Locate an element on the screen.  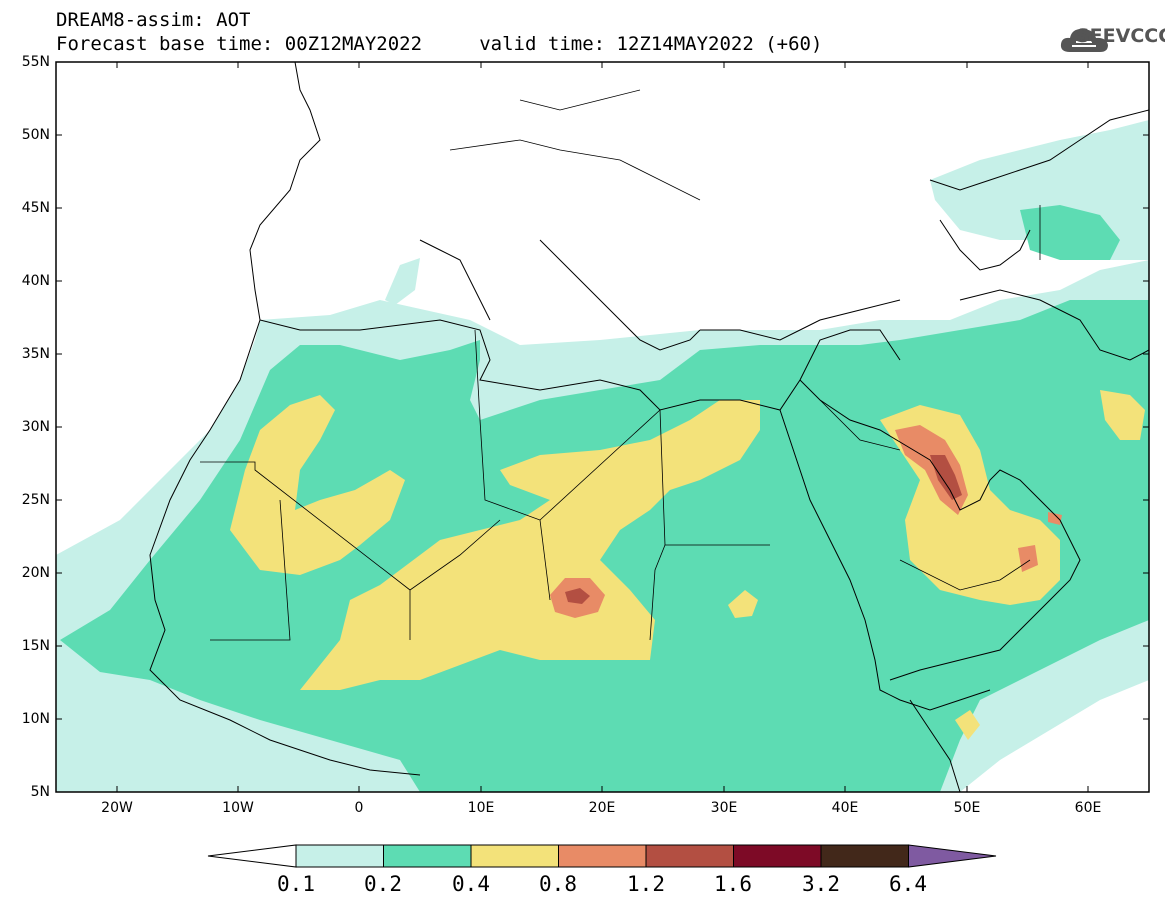
lat-label-35n: 35N is located at coordinates (35, 354).